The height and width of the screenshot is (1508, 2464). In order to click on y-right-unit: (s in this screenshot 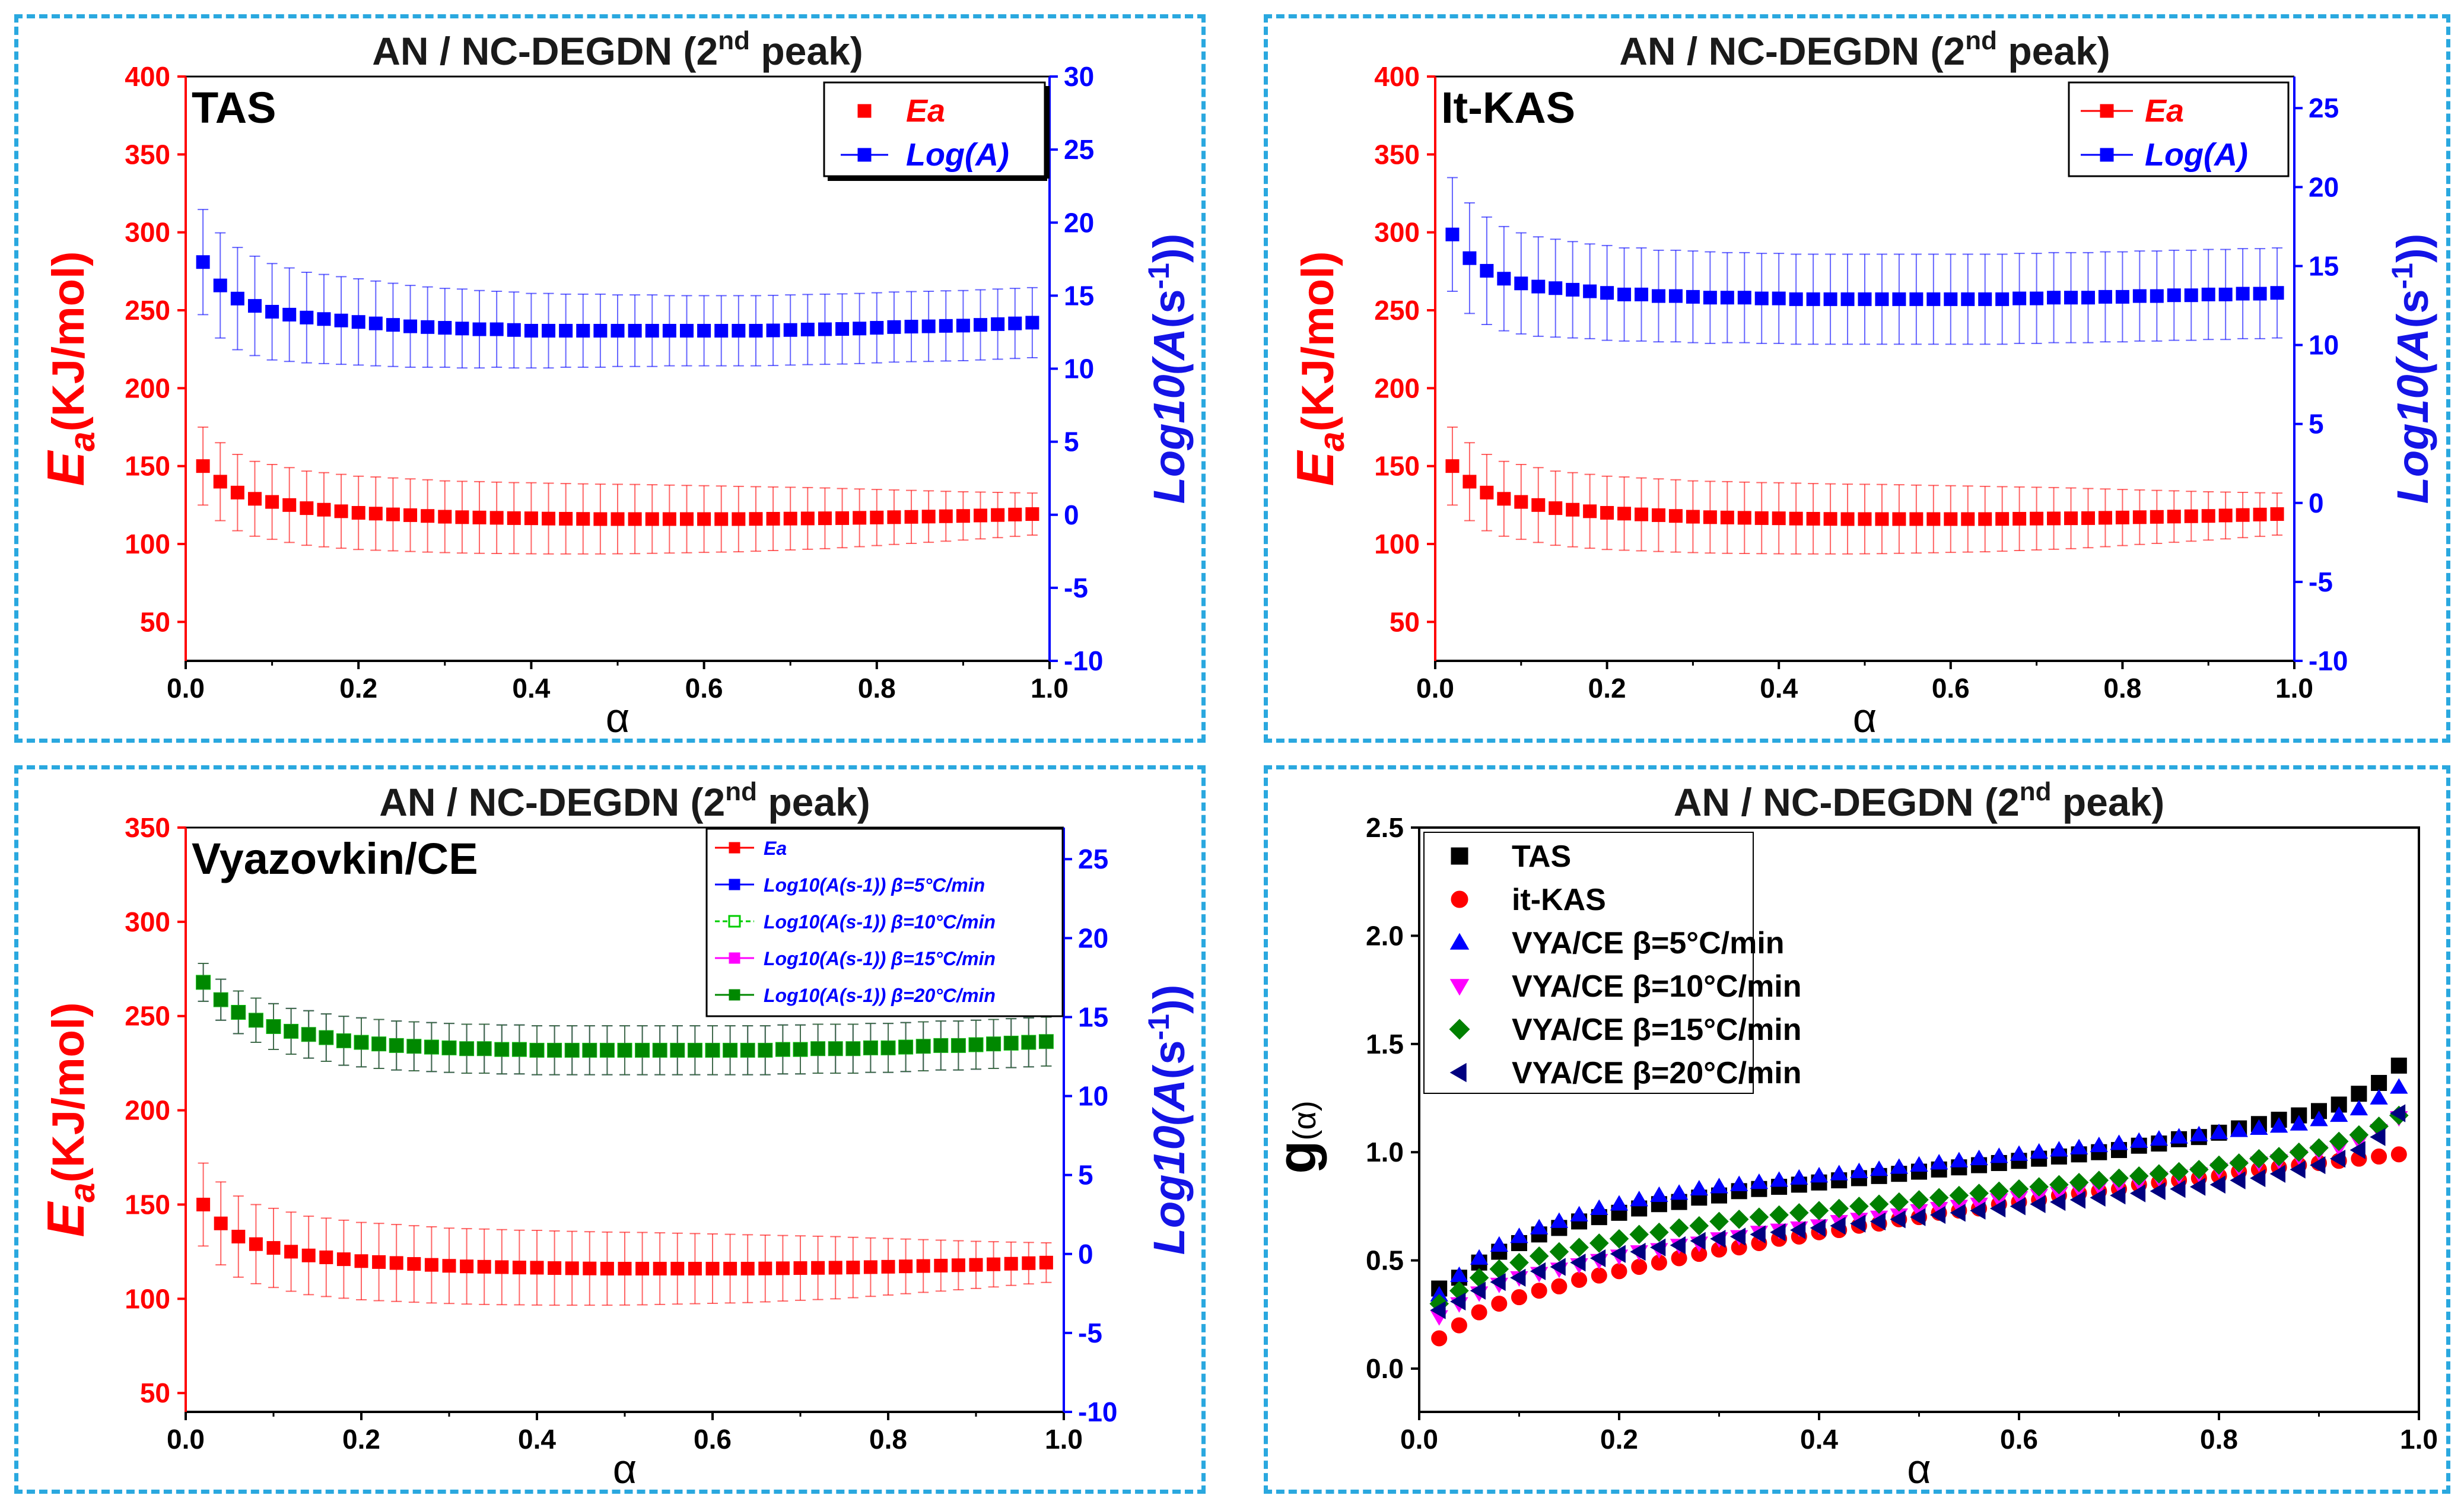, I will do `click(1169, 309)`.